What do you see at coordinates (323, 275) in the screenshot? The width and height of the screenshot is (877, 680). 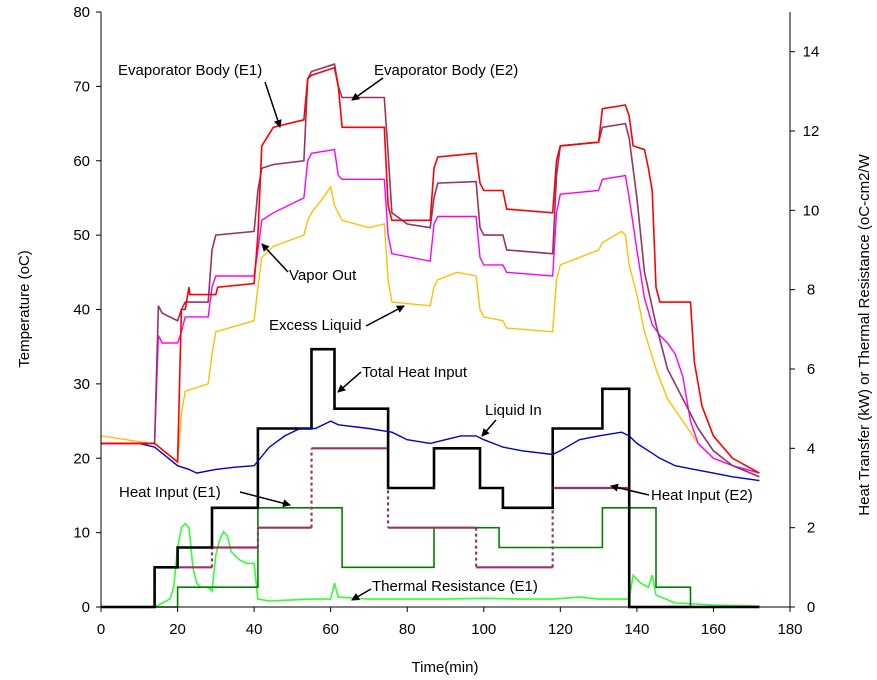 I see `annotation-ann_vapor: Vapor Out` at bounding box center [323, 275].